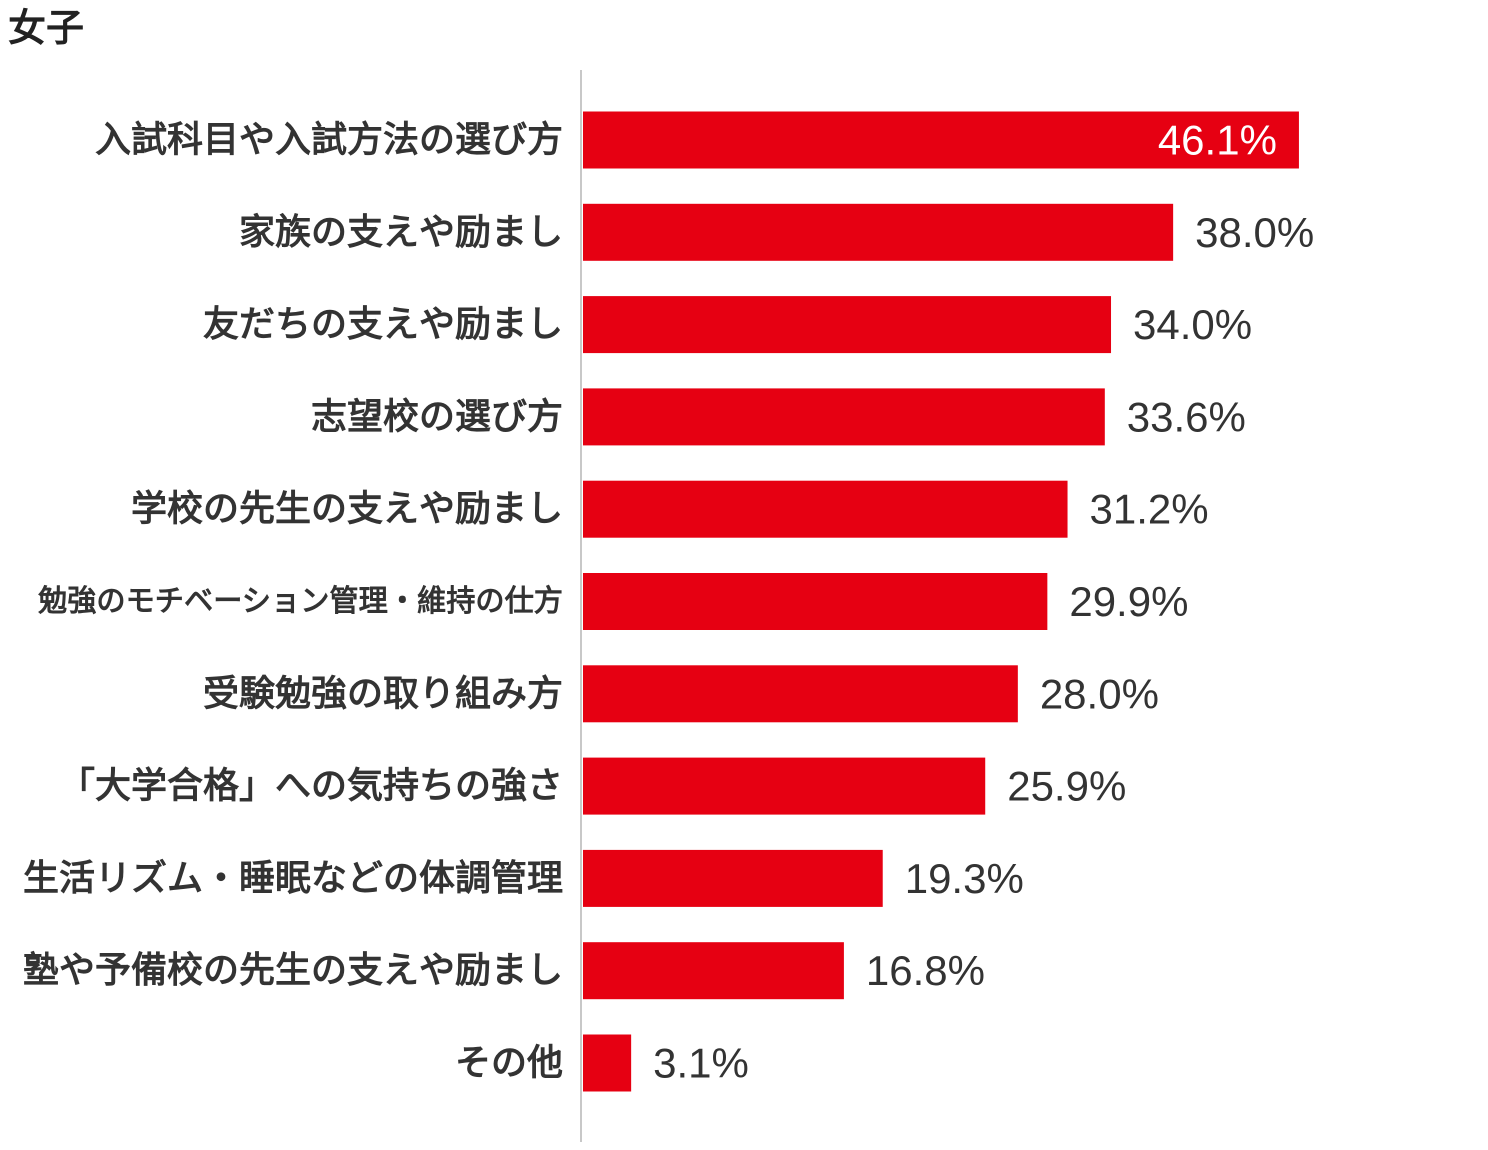  Describe the element at coordinates (383, 324) in the screenshot. I see `category-label: 友だちの支えや励まし` at that location.